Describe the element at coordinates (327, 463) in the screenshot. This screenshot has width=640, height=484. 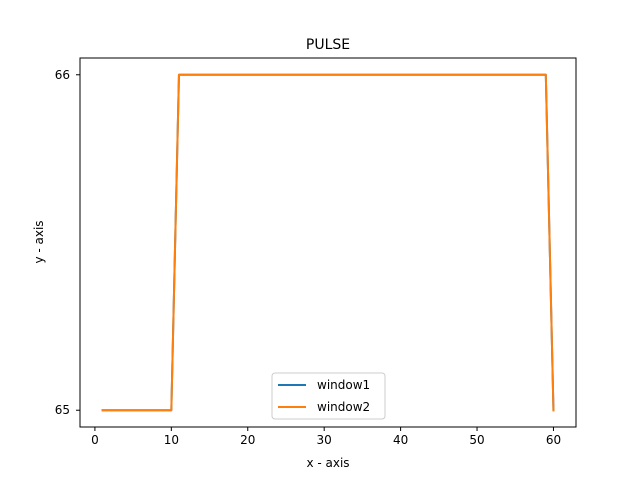
I see `x-axis-label: x - axis` at that location.